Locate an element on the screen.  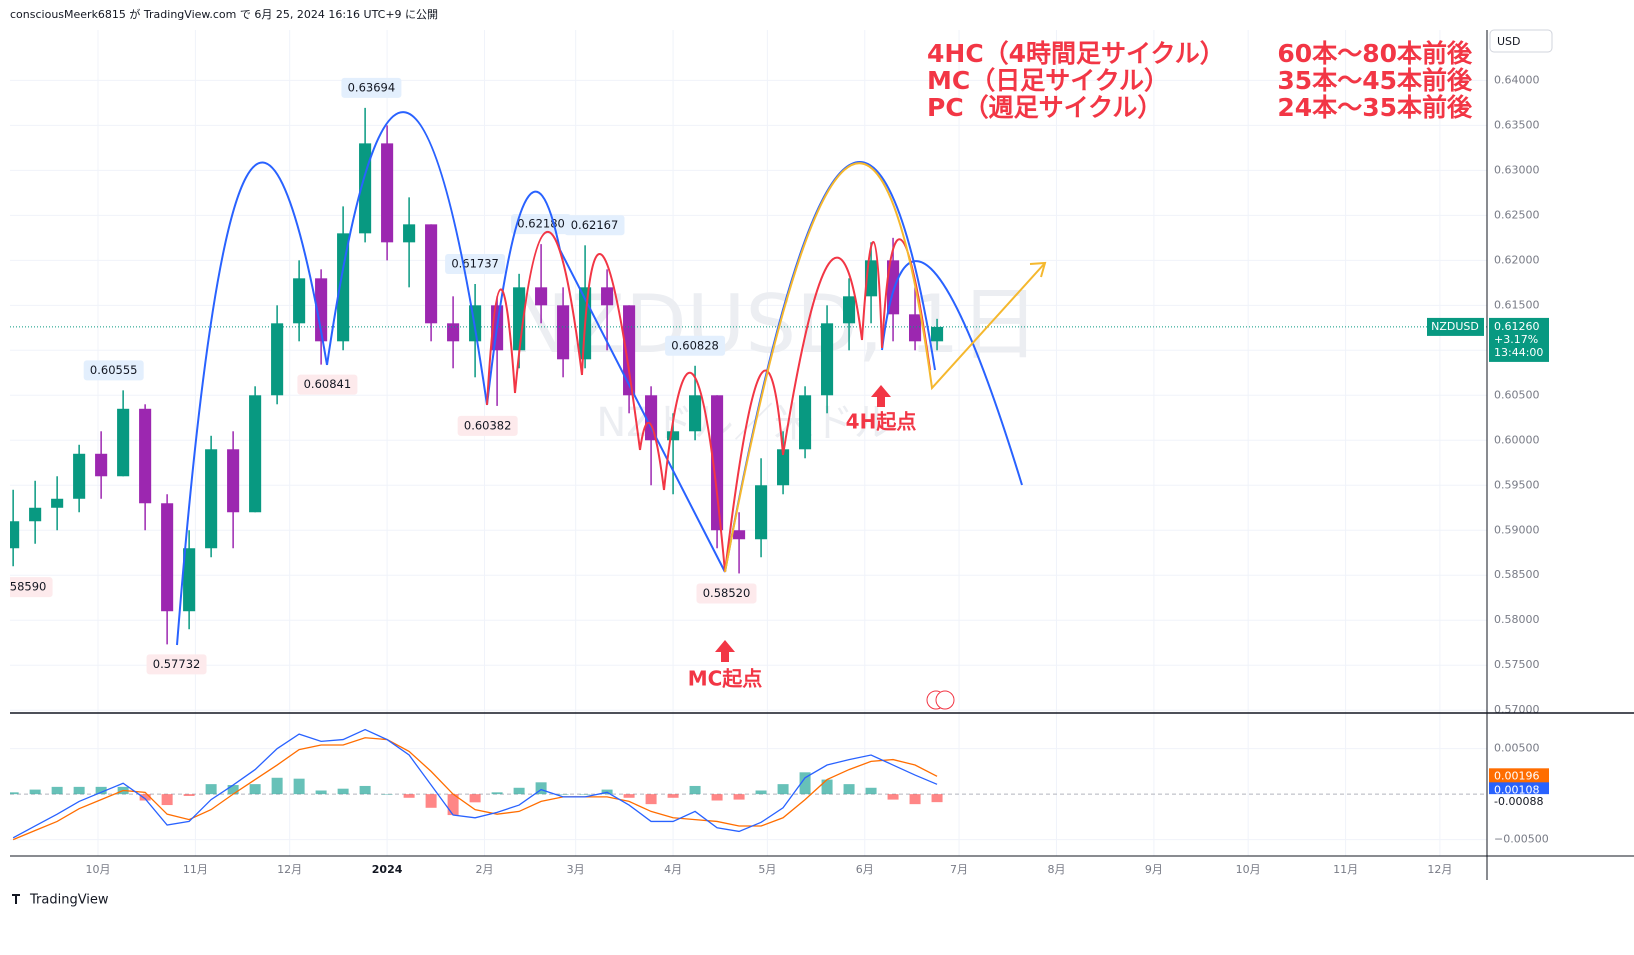
y-tick-label: 0.63000 is located at coordinates (1517, 169).